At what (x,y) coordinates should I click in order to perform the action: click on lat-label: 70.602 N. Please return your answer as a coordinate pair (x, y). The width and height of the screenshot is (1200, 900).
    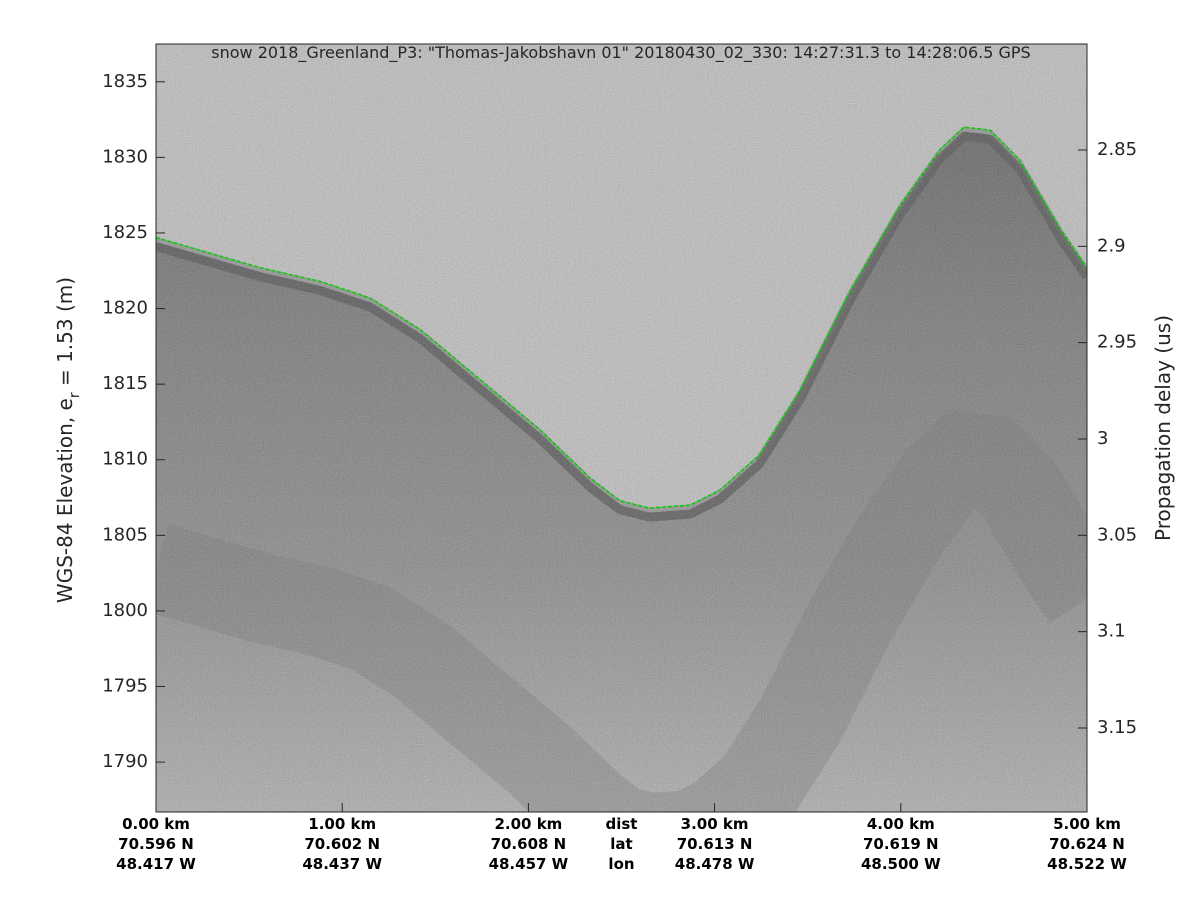
    Looking at the image, I should click on (342, 844).